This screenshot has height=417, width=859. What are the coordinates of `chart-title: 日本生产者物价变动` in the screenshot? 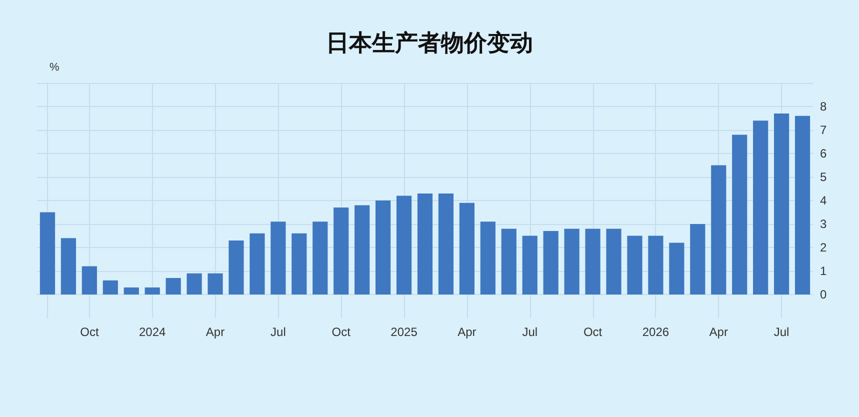 It's located at (429, 43).